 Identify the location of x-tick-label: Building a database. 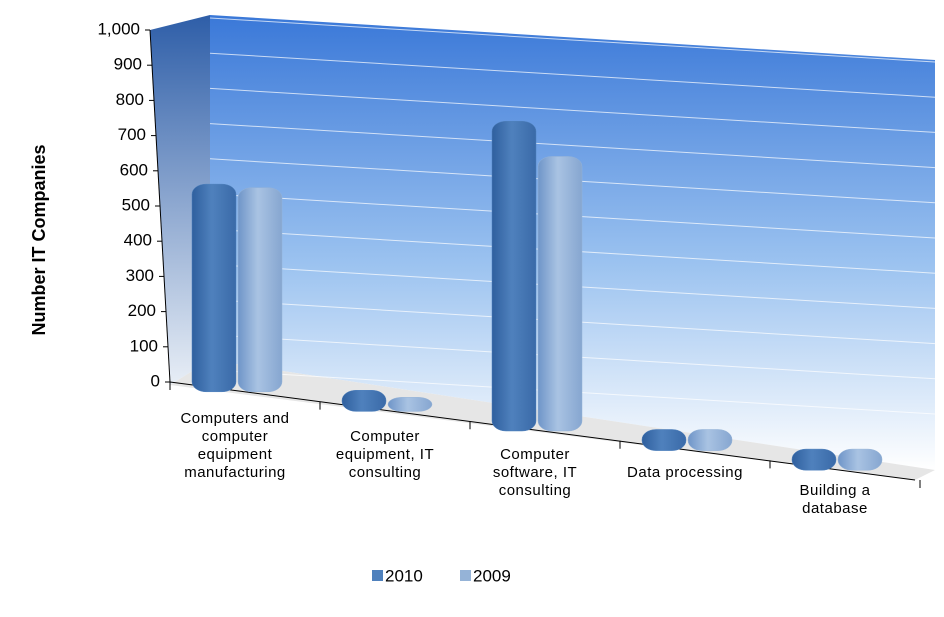
(835, 499).